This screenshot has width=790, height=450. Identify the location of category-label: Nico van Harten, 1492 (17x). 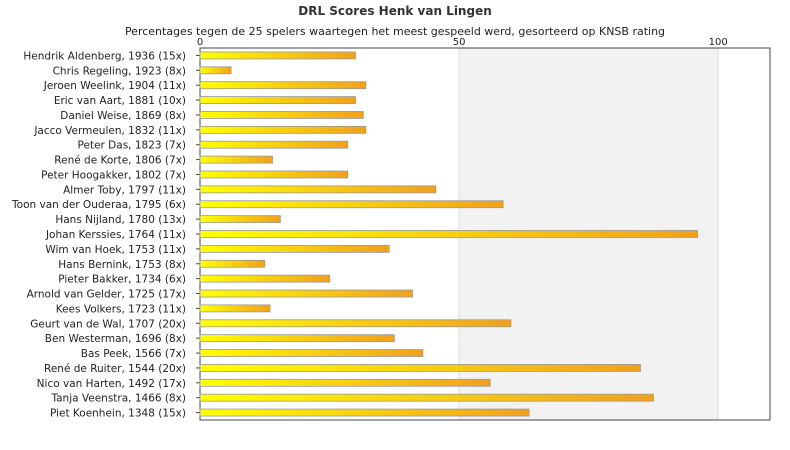
(111, 384).